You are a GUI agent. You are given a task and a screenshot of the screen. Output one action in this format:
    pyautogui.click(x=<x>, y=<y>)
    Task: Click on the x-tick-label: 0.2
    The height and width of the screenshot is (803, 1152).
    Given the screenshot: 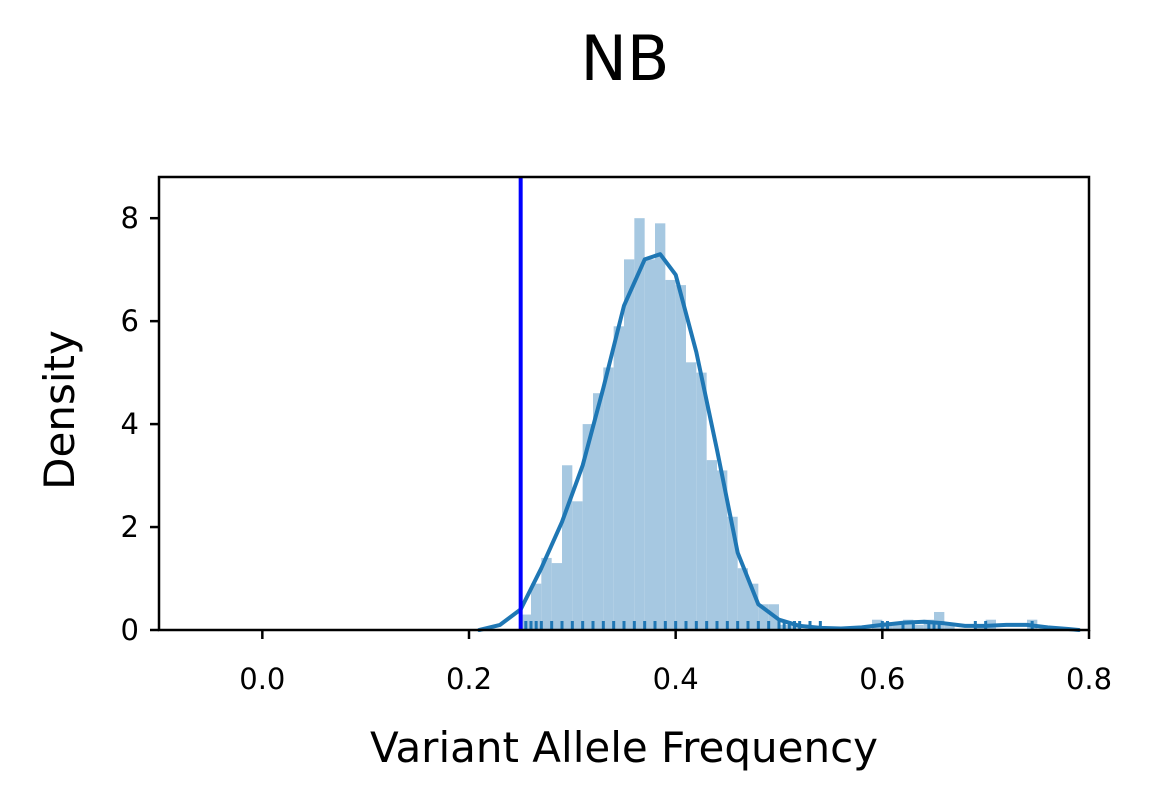 What is the action you would take?
    pyautogui.click(x=469, y=679)
    